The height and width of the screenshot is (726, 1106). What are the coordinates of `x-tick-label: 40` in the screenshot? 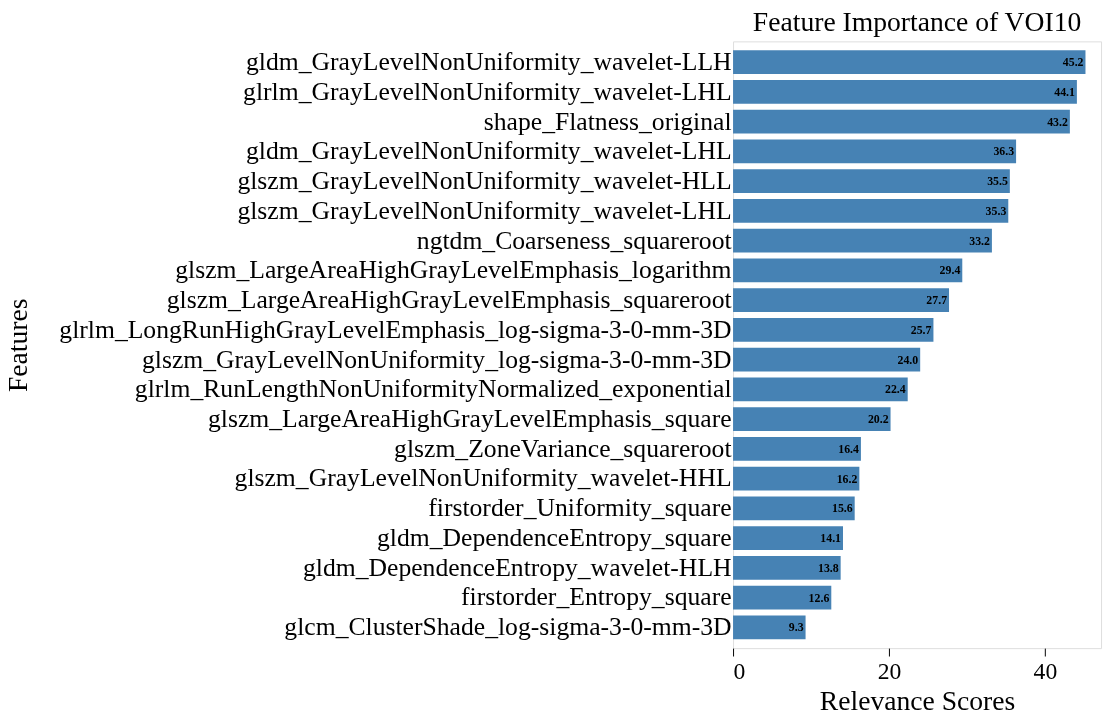 It's located at (1045, 671).